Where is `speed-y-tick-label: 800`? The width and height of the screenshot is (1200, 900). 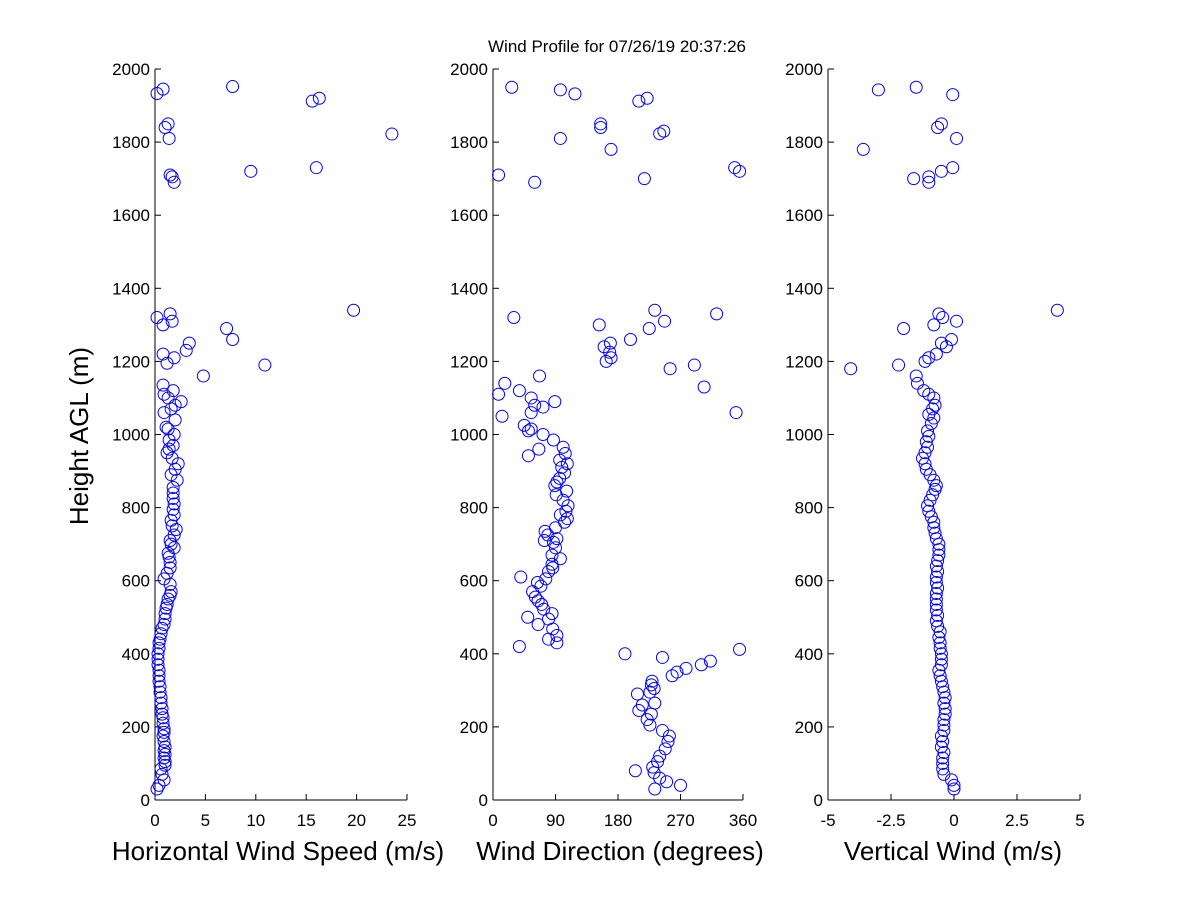
speed-y-tick-label: 800 is located at coordinates (136, 508).